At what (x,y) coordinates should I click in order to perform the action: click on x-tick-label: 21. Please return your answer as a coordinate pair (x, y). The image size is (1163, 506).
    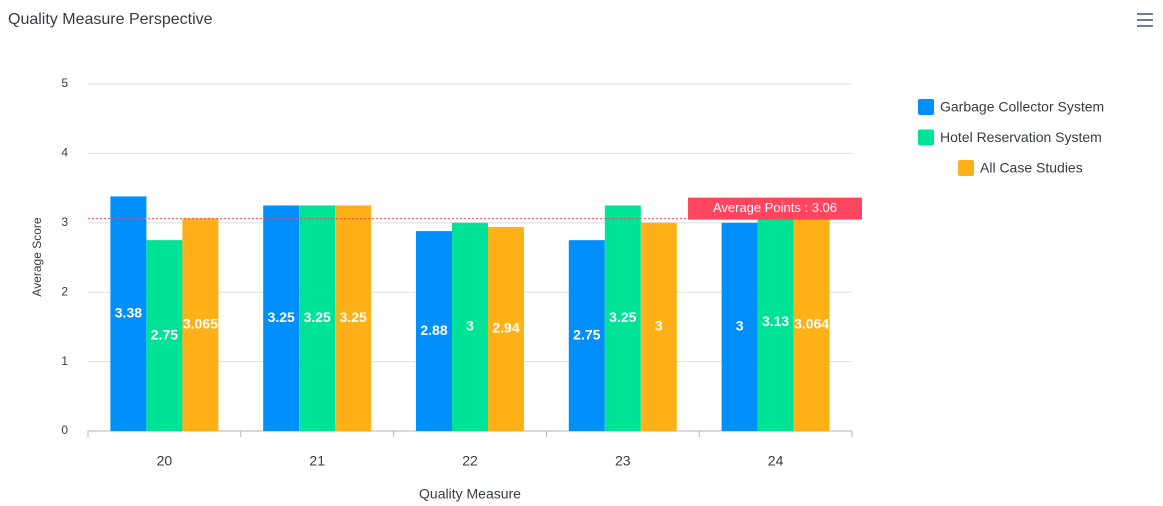
    Looking at the image, I should click on (317, 461).